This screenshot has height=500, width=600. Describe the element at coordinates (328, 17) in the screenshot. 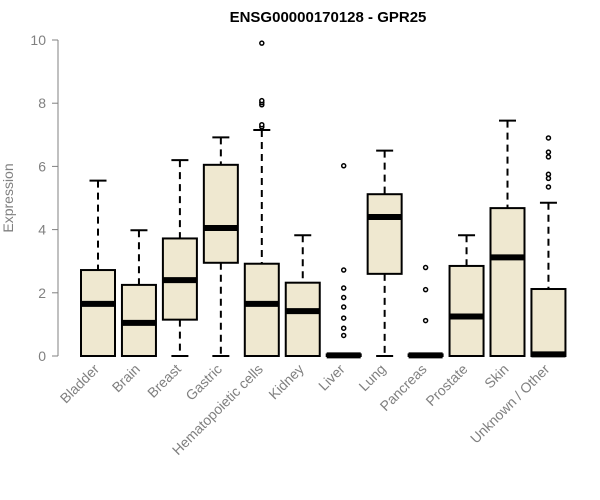

I see `chart-title: ENSG00000170128 - GPR25` at that location.